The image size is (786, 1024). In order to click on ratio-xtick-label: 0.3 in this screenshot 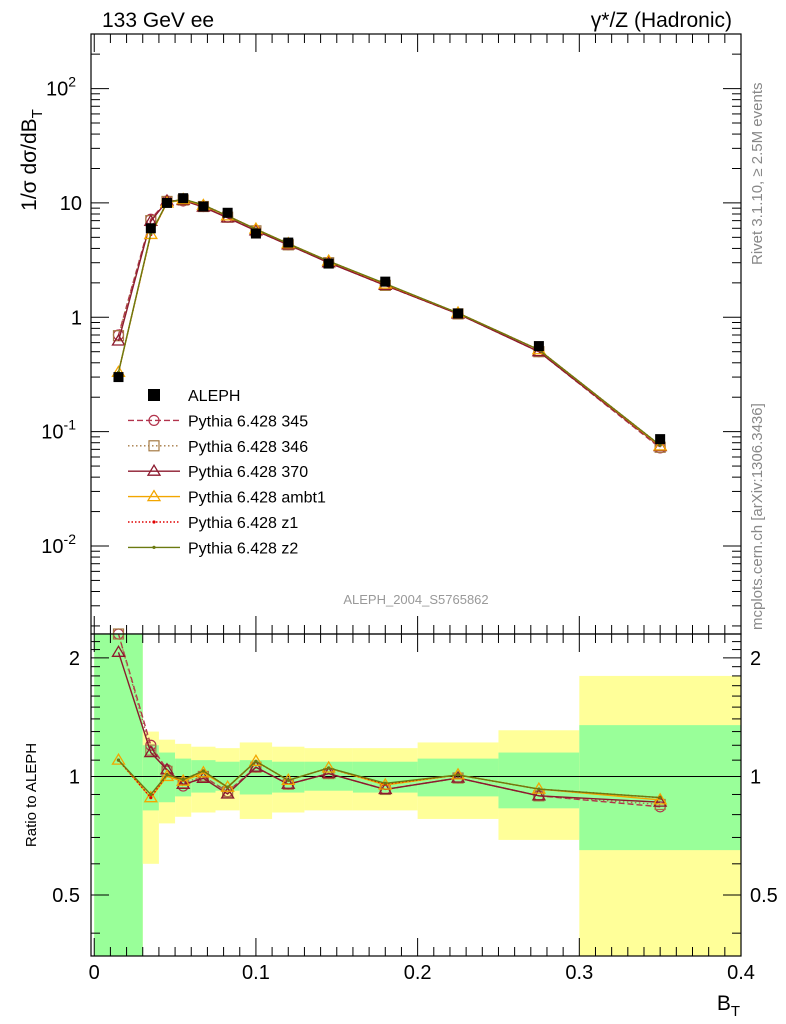, I will do `click(579, 973)`.